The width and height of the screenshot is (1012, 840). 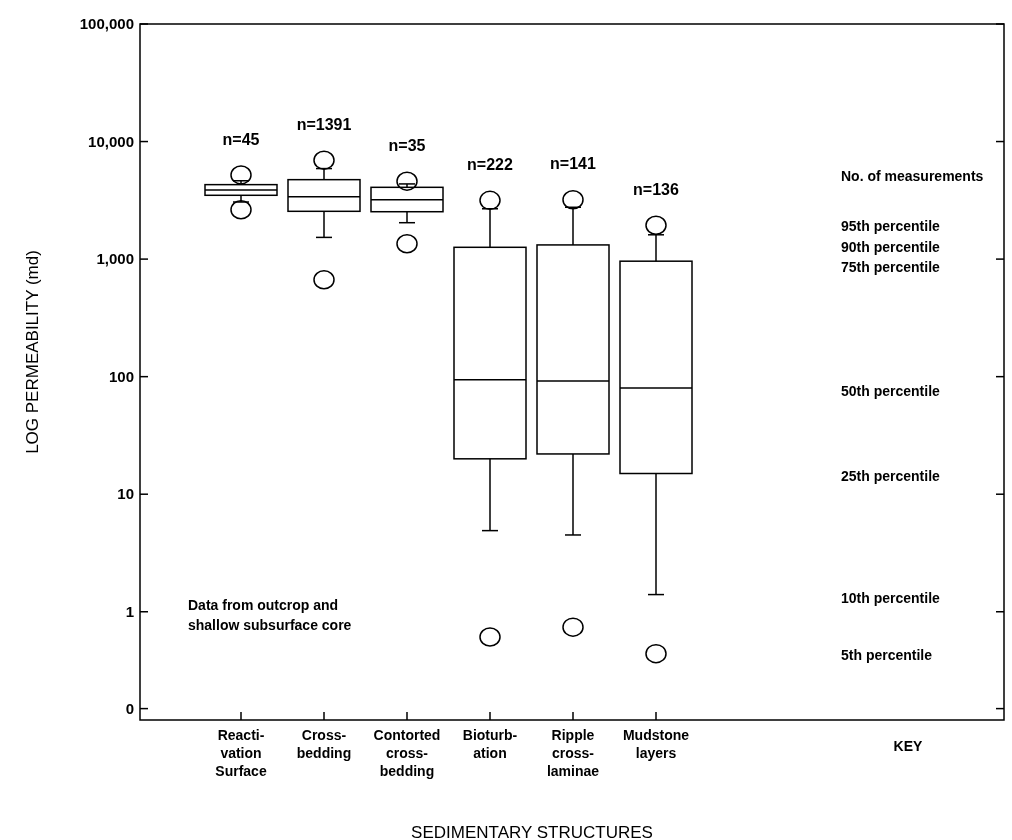 I want to click on text: 5th percentile, so click(x=887, y=654).